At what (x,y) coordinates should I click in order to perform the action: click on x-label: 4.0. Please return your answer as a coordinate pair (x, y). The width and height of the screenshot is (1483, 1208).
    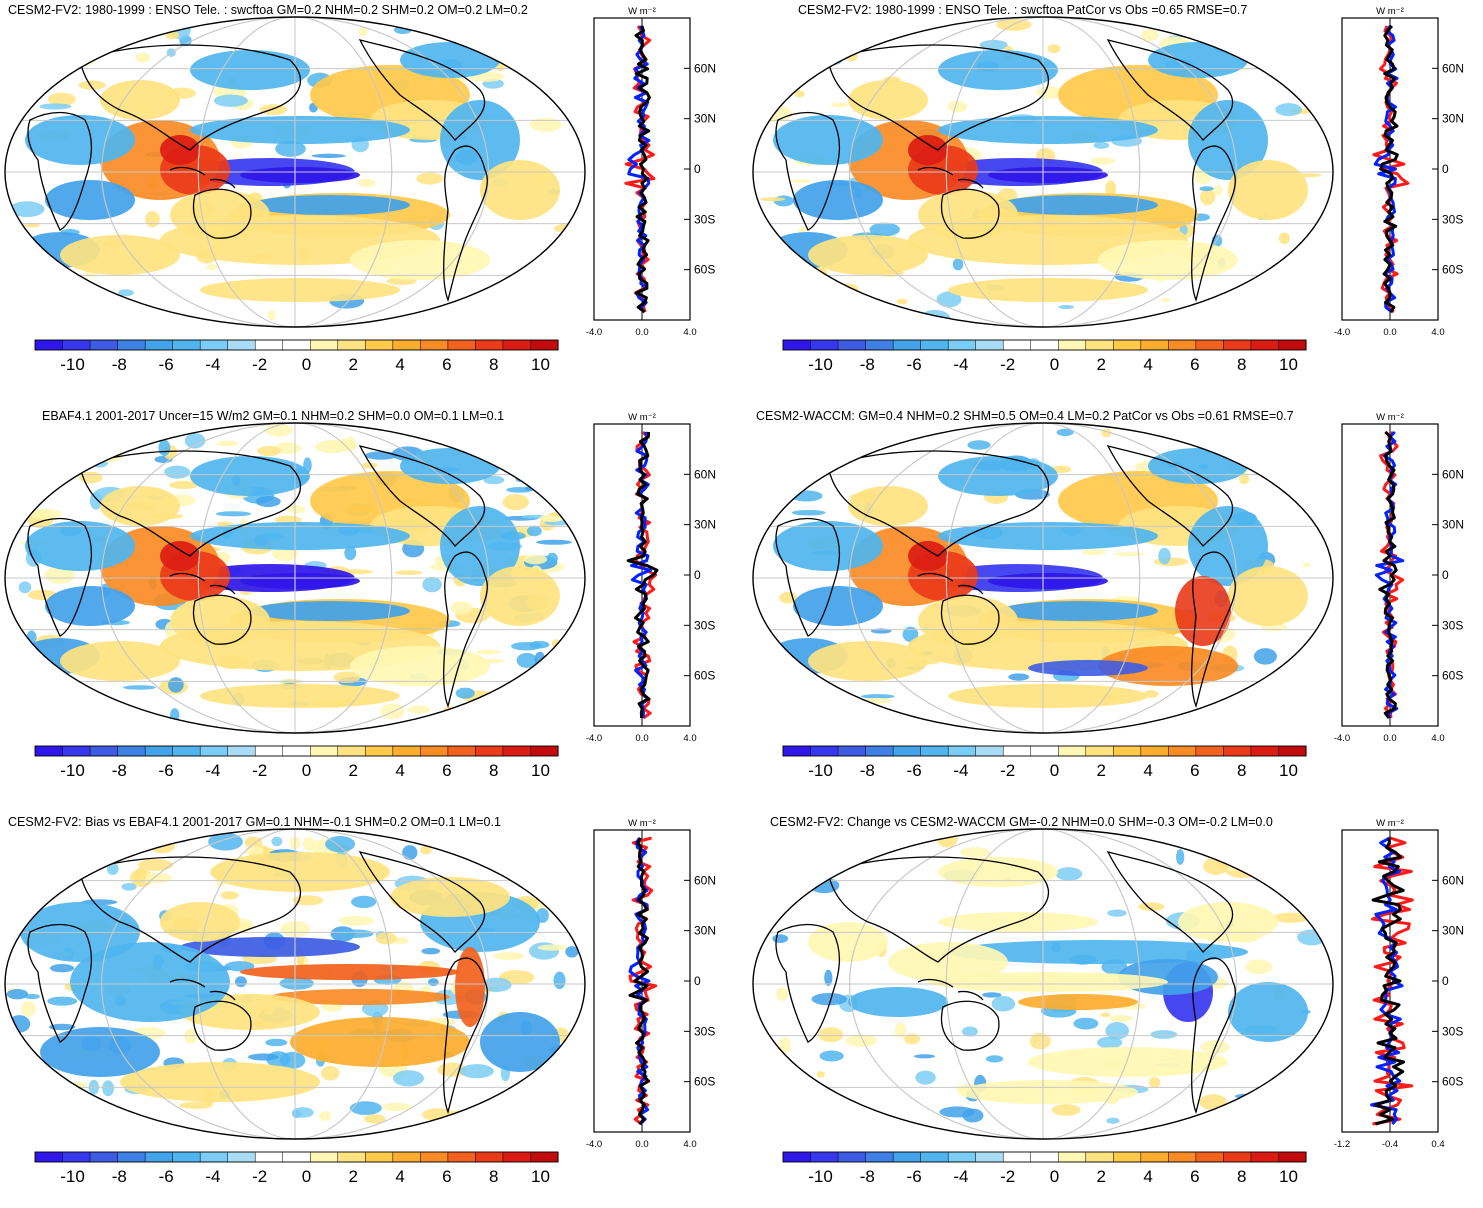
    Looking at the image, I should click on (1437, 332).